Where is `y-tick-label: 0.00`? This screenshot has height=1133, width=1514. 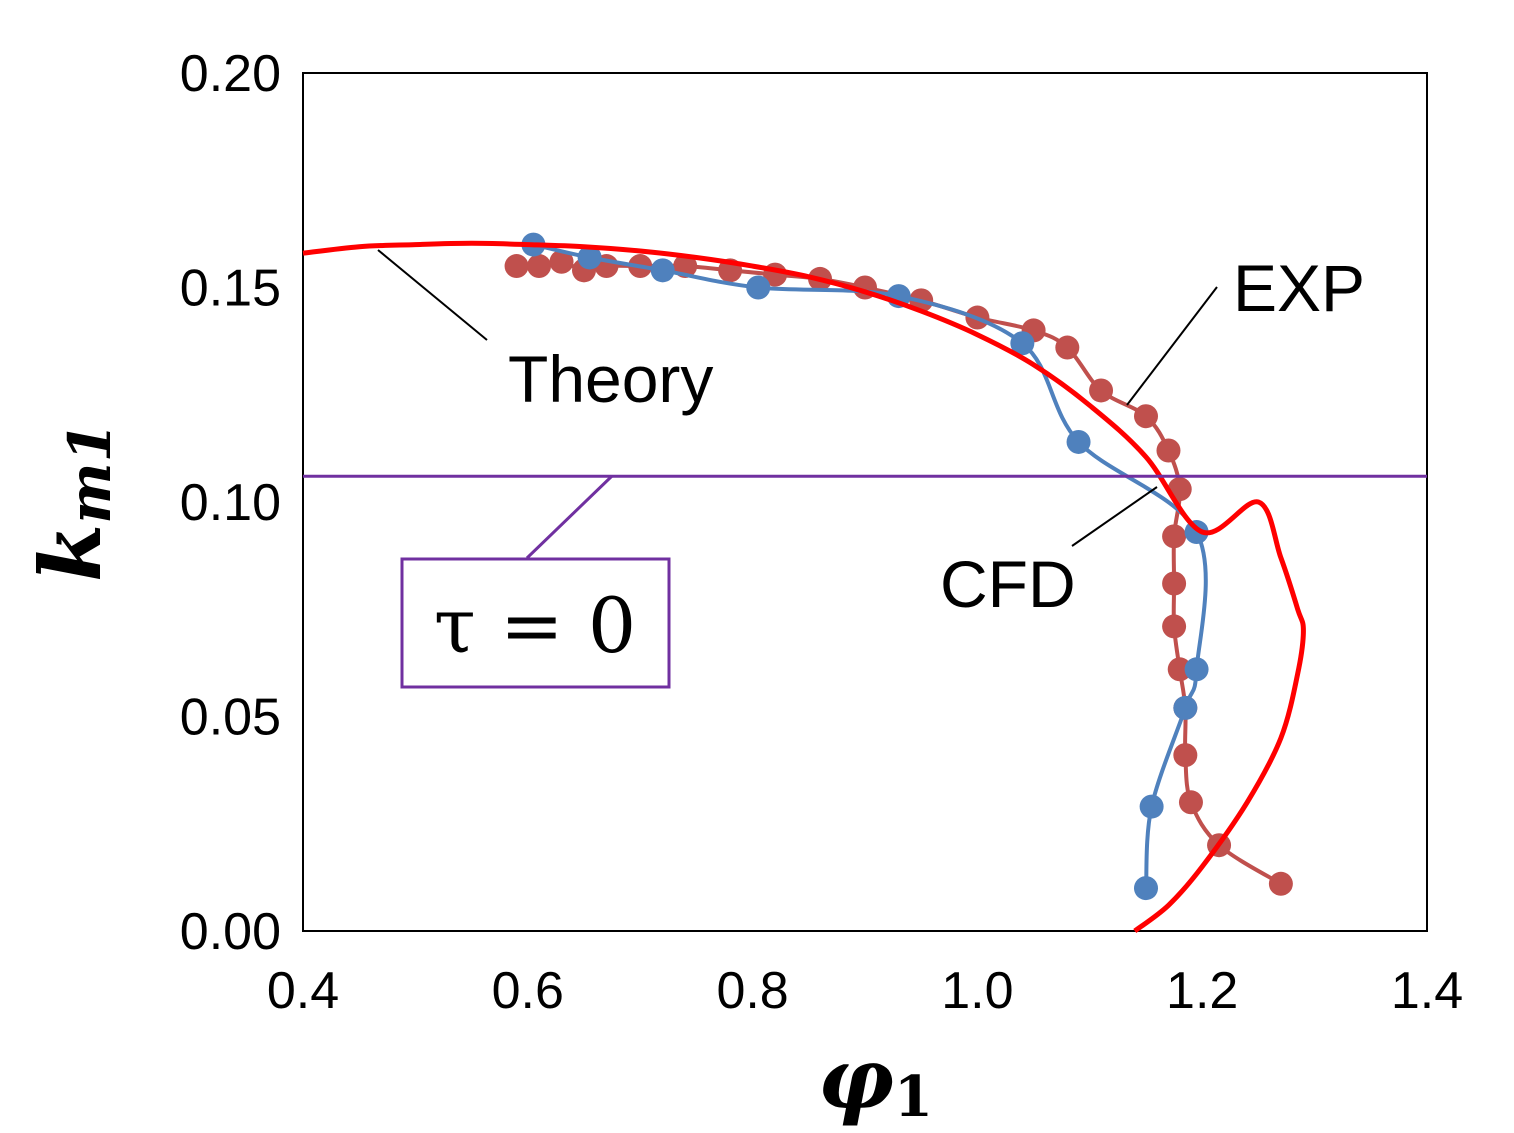
y-tick-label: 0.00 is located at coordinates (230, 932).